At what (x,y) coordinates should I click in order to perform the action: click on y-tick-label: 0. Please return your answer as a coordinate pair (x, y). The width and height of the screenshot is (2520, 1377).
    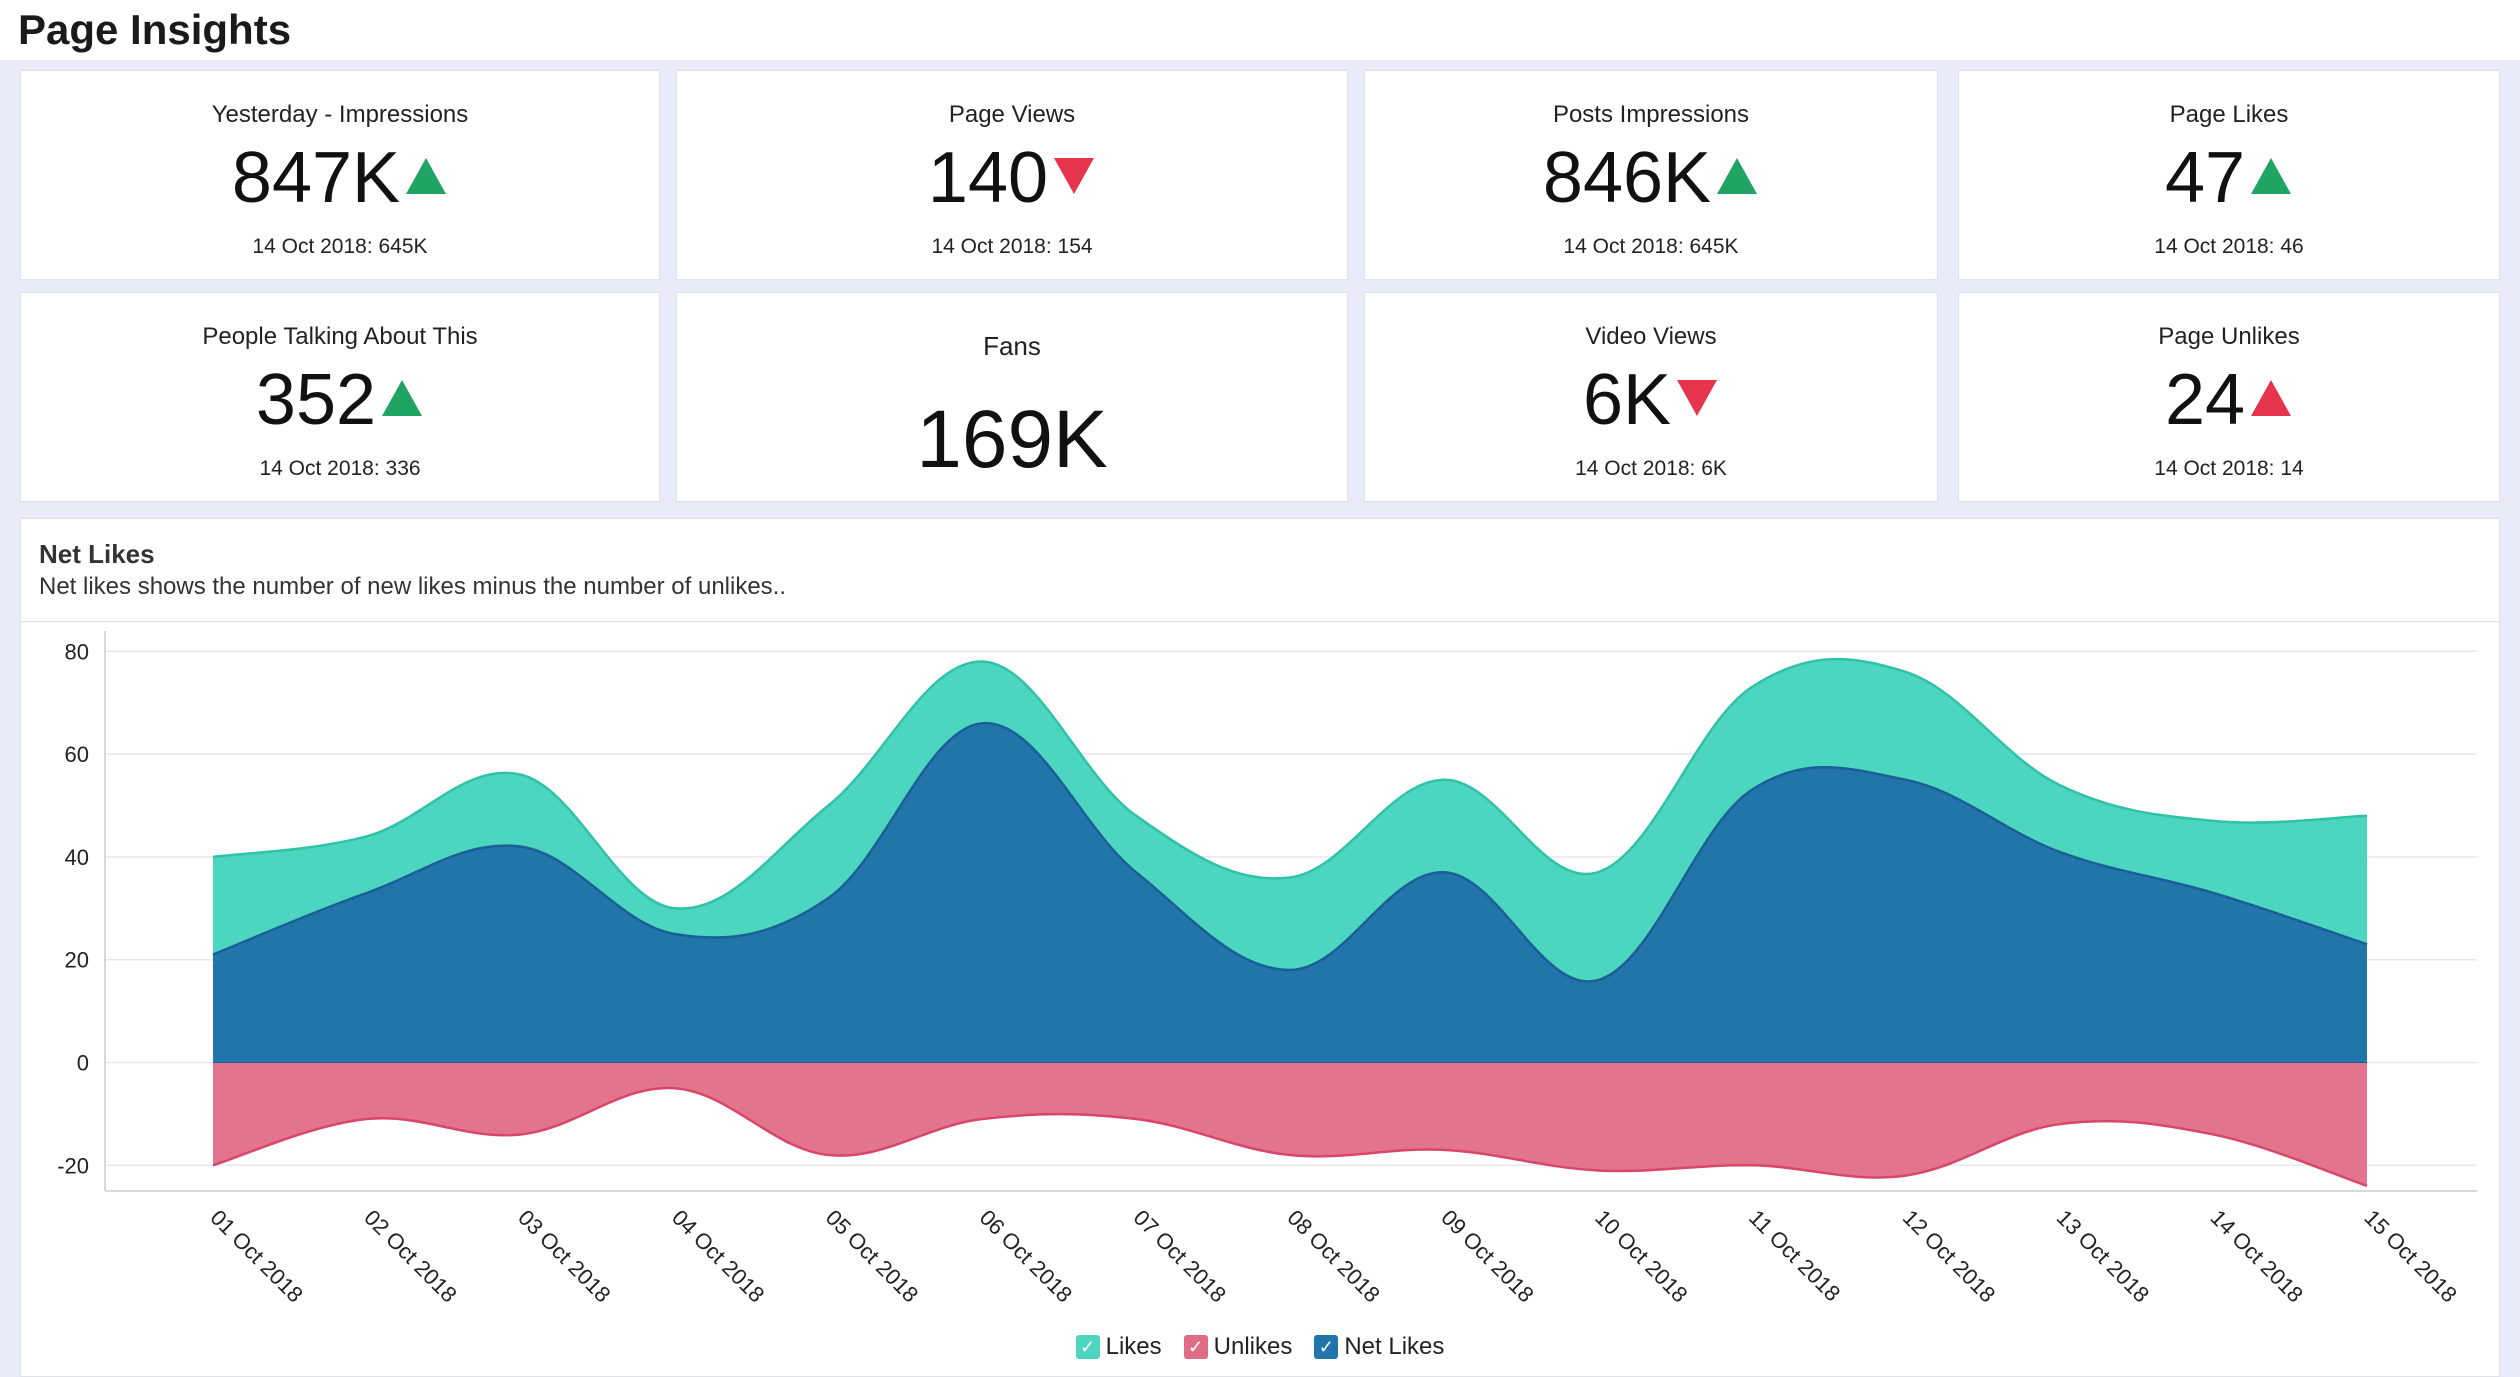
    Looking at the image, I should click on (83, 1062).